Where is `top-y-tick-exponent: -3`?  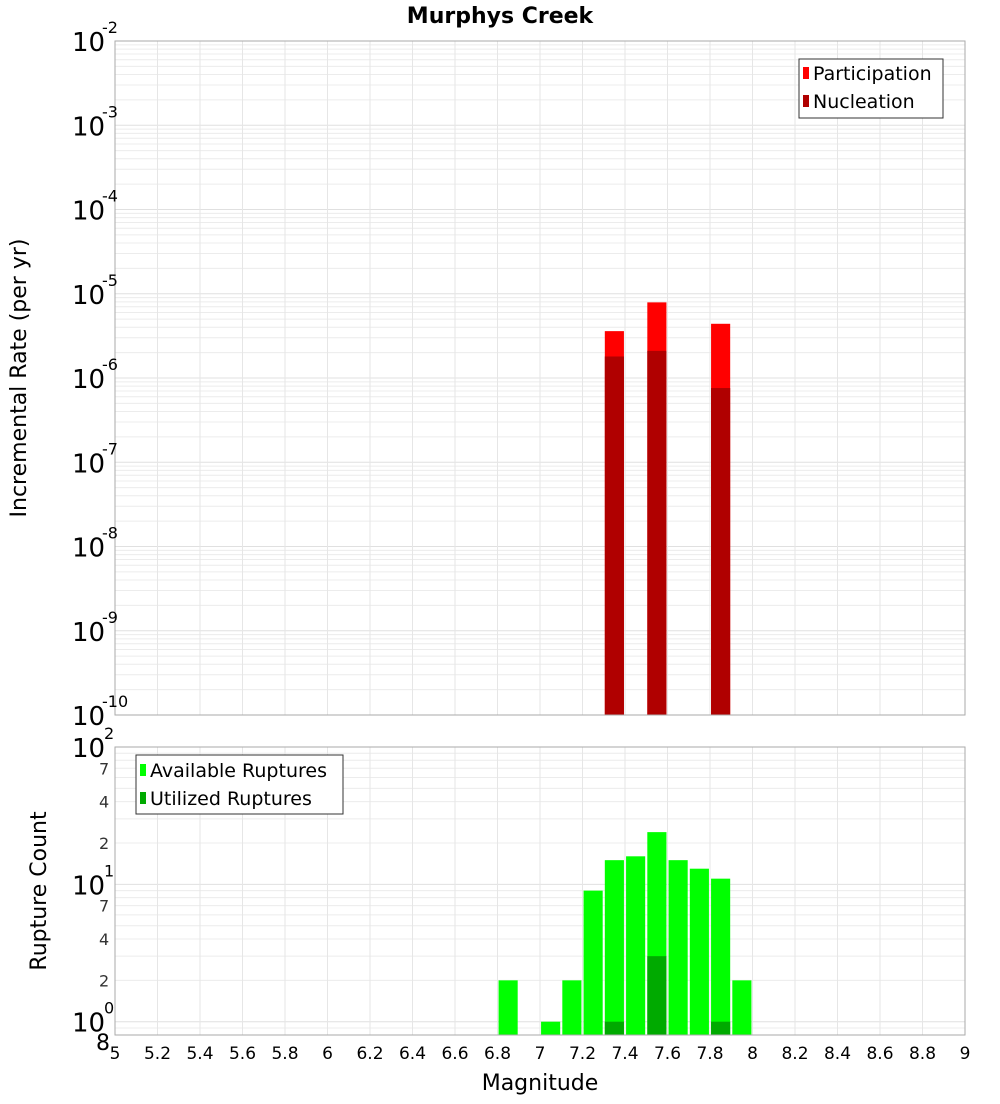
top-y-tick-exponent: -3 is located at coordinates (110, 111).